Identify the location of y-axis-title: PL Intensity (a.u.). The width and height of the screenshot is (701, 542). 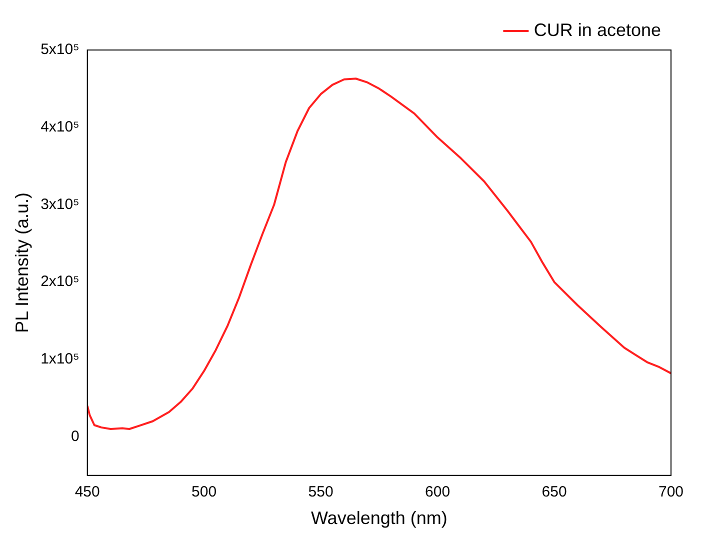
(22, 262).